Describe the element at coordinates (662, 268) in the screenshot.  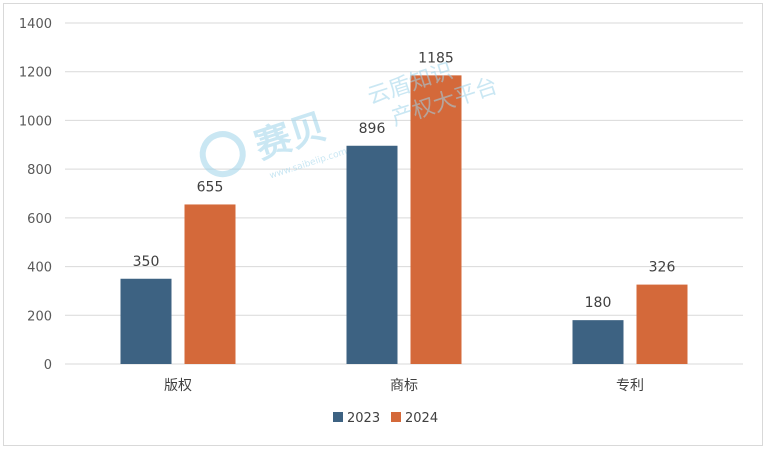
I see `data-label: 326` at that location.